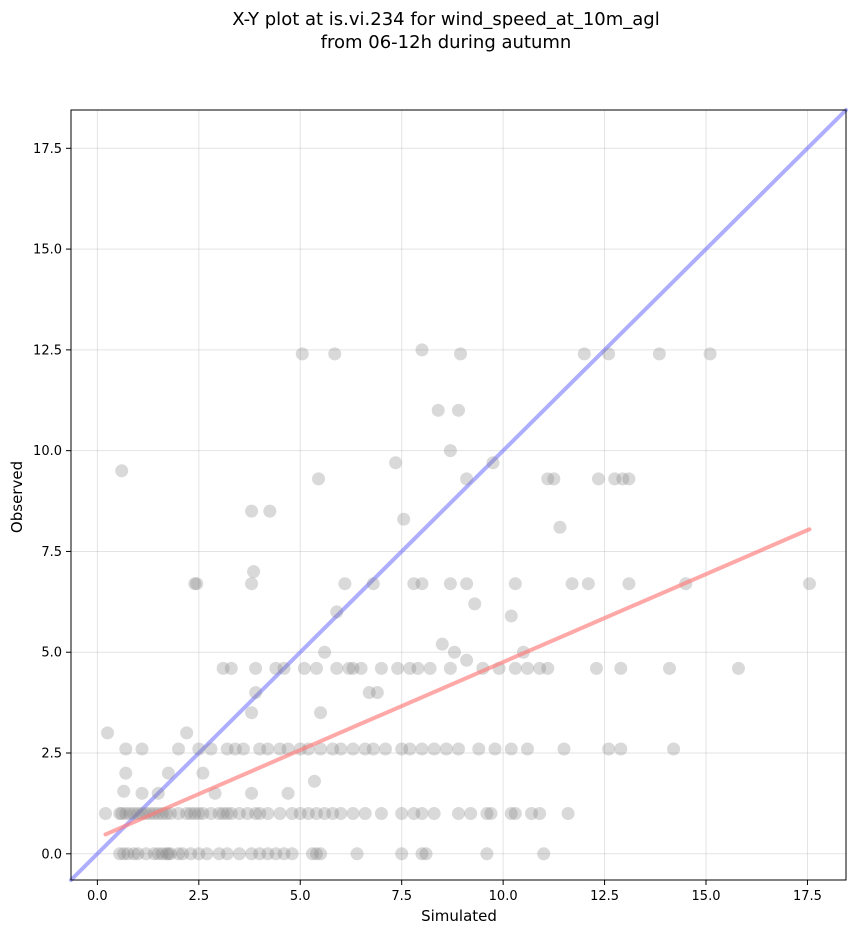 The image size is (856, 934). What do you see at coordinates (300, 896) in the screenshot?
I see `x-tick-label: 5.0` at bounding box center [300, 896].